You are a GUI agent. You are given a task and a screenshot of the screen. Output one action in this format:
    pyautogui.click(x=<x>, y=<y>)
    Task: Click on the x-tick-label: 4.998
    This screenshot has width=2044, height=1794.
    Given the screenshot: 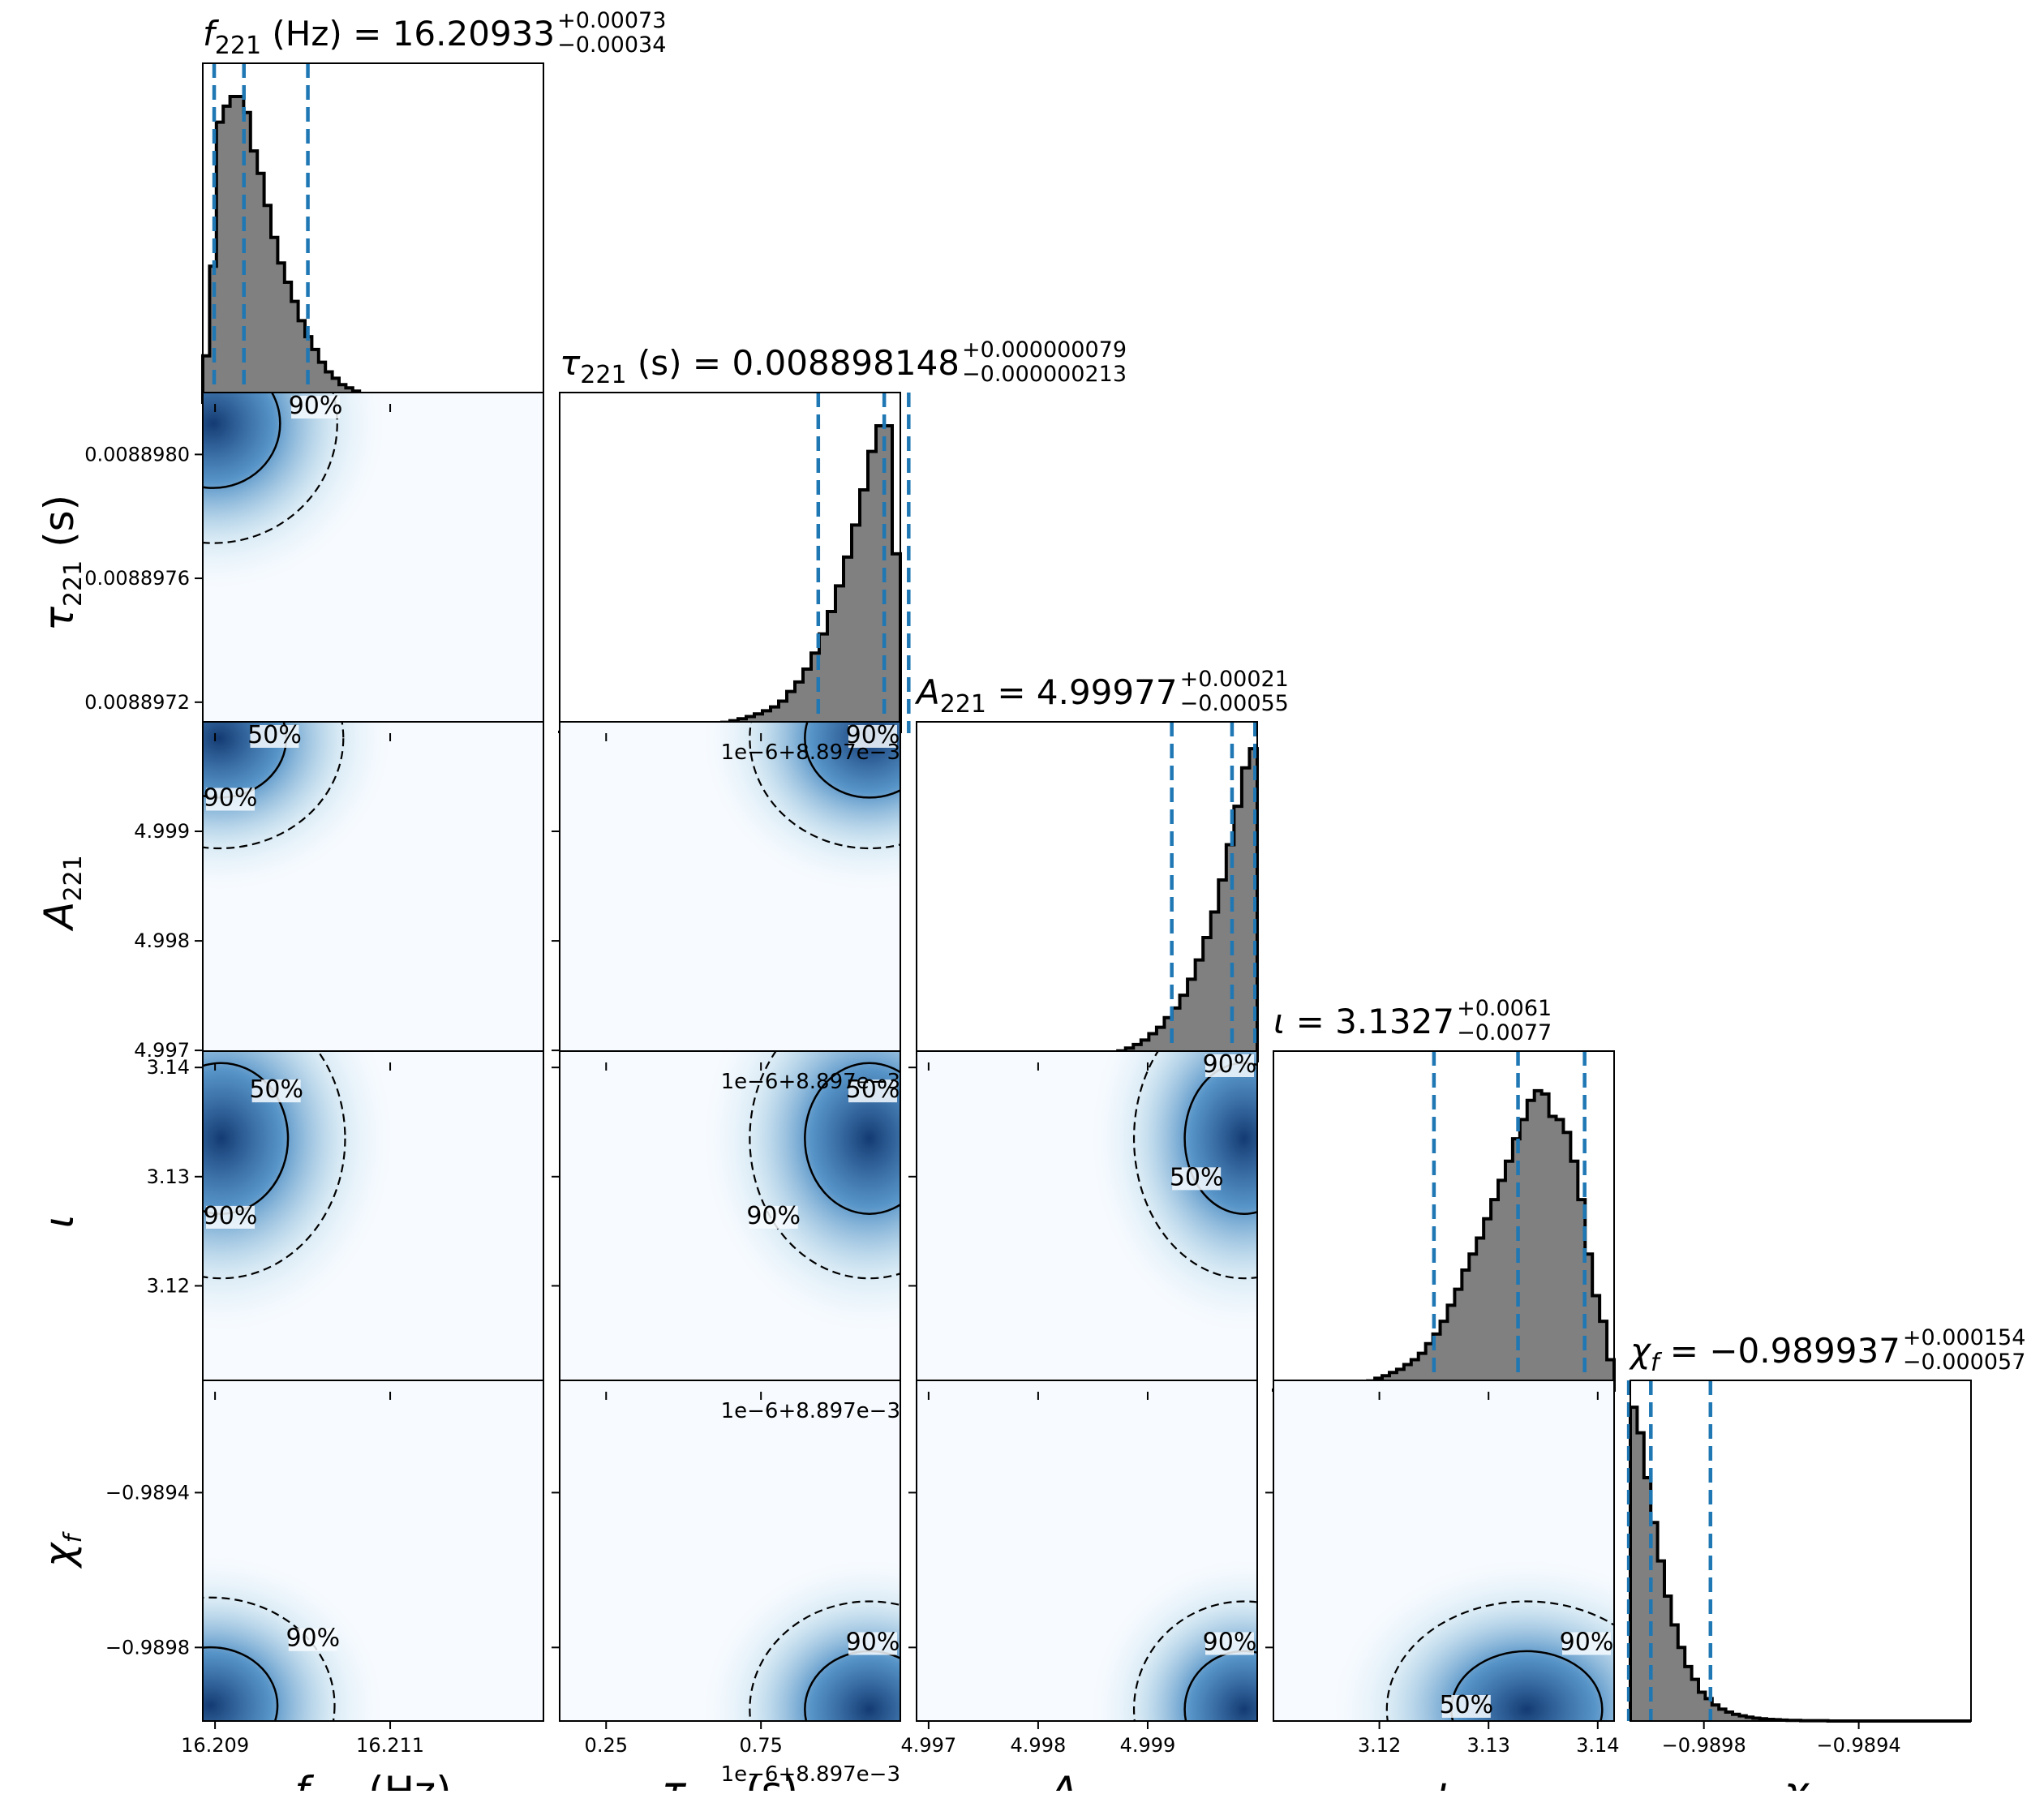 What is the action you would take?
    pyautogui.click(x=1039, y=1745)
    